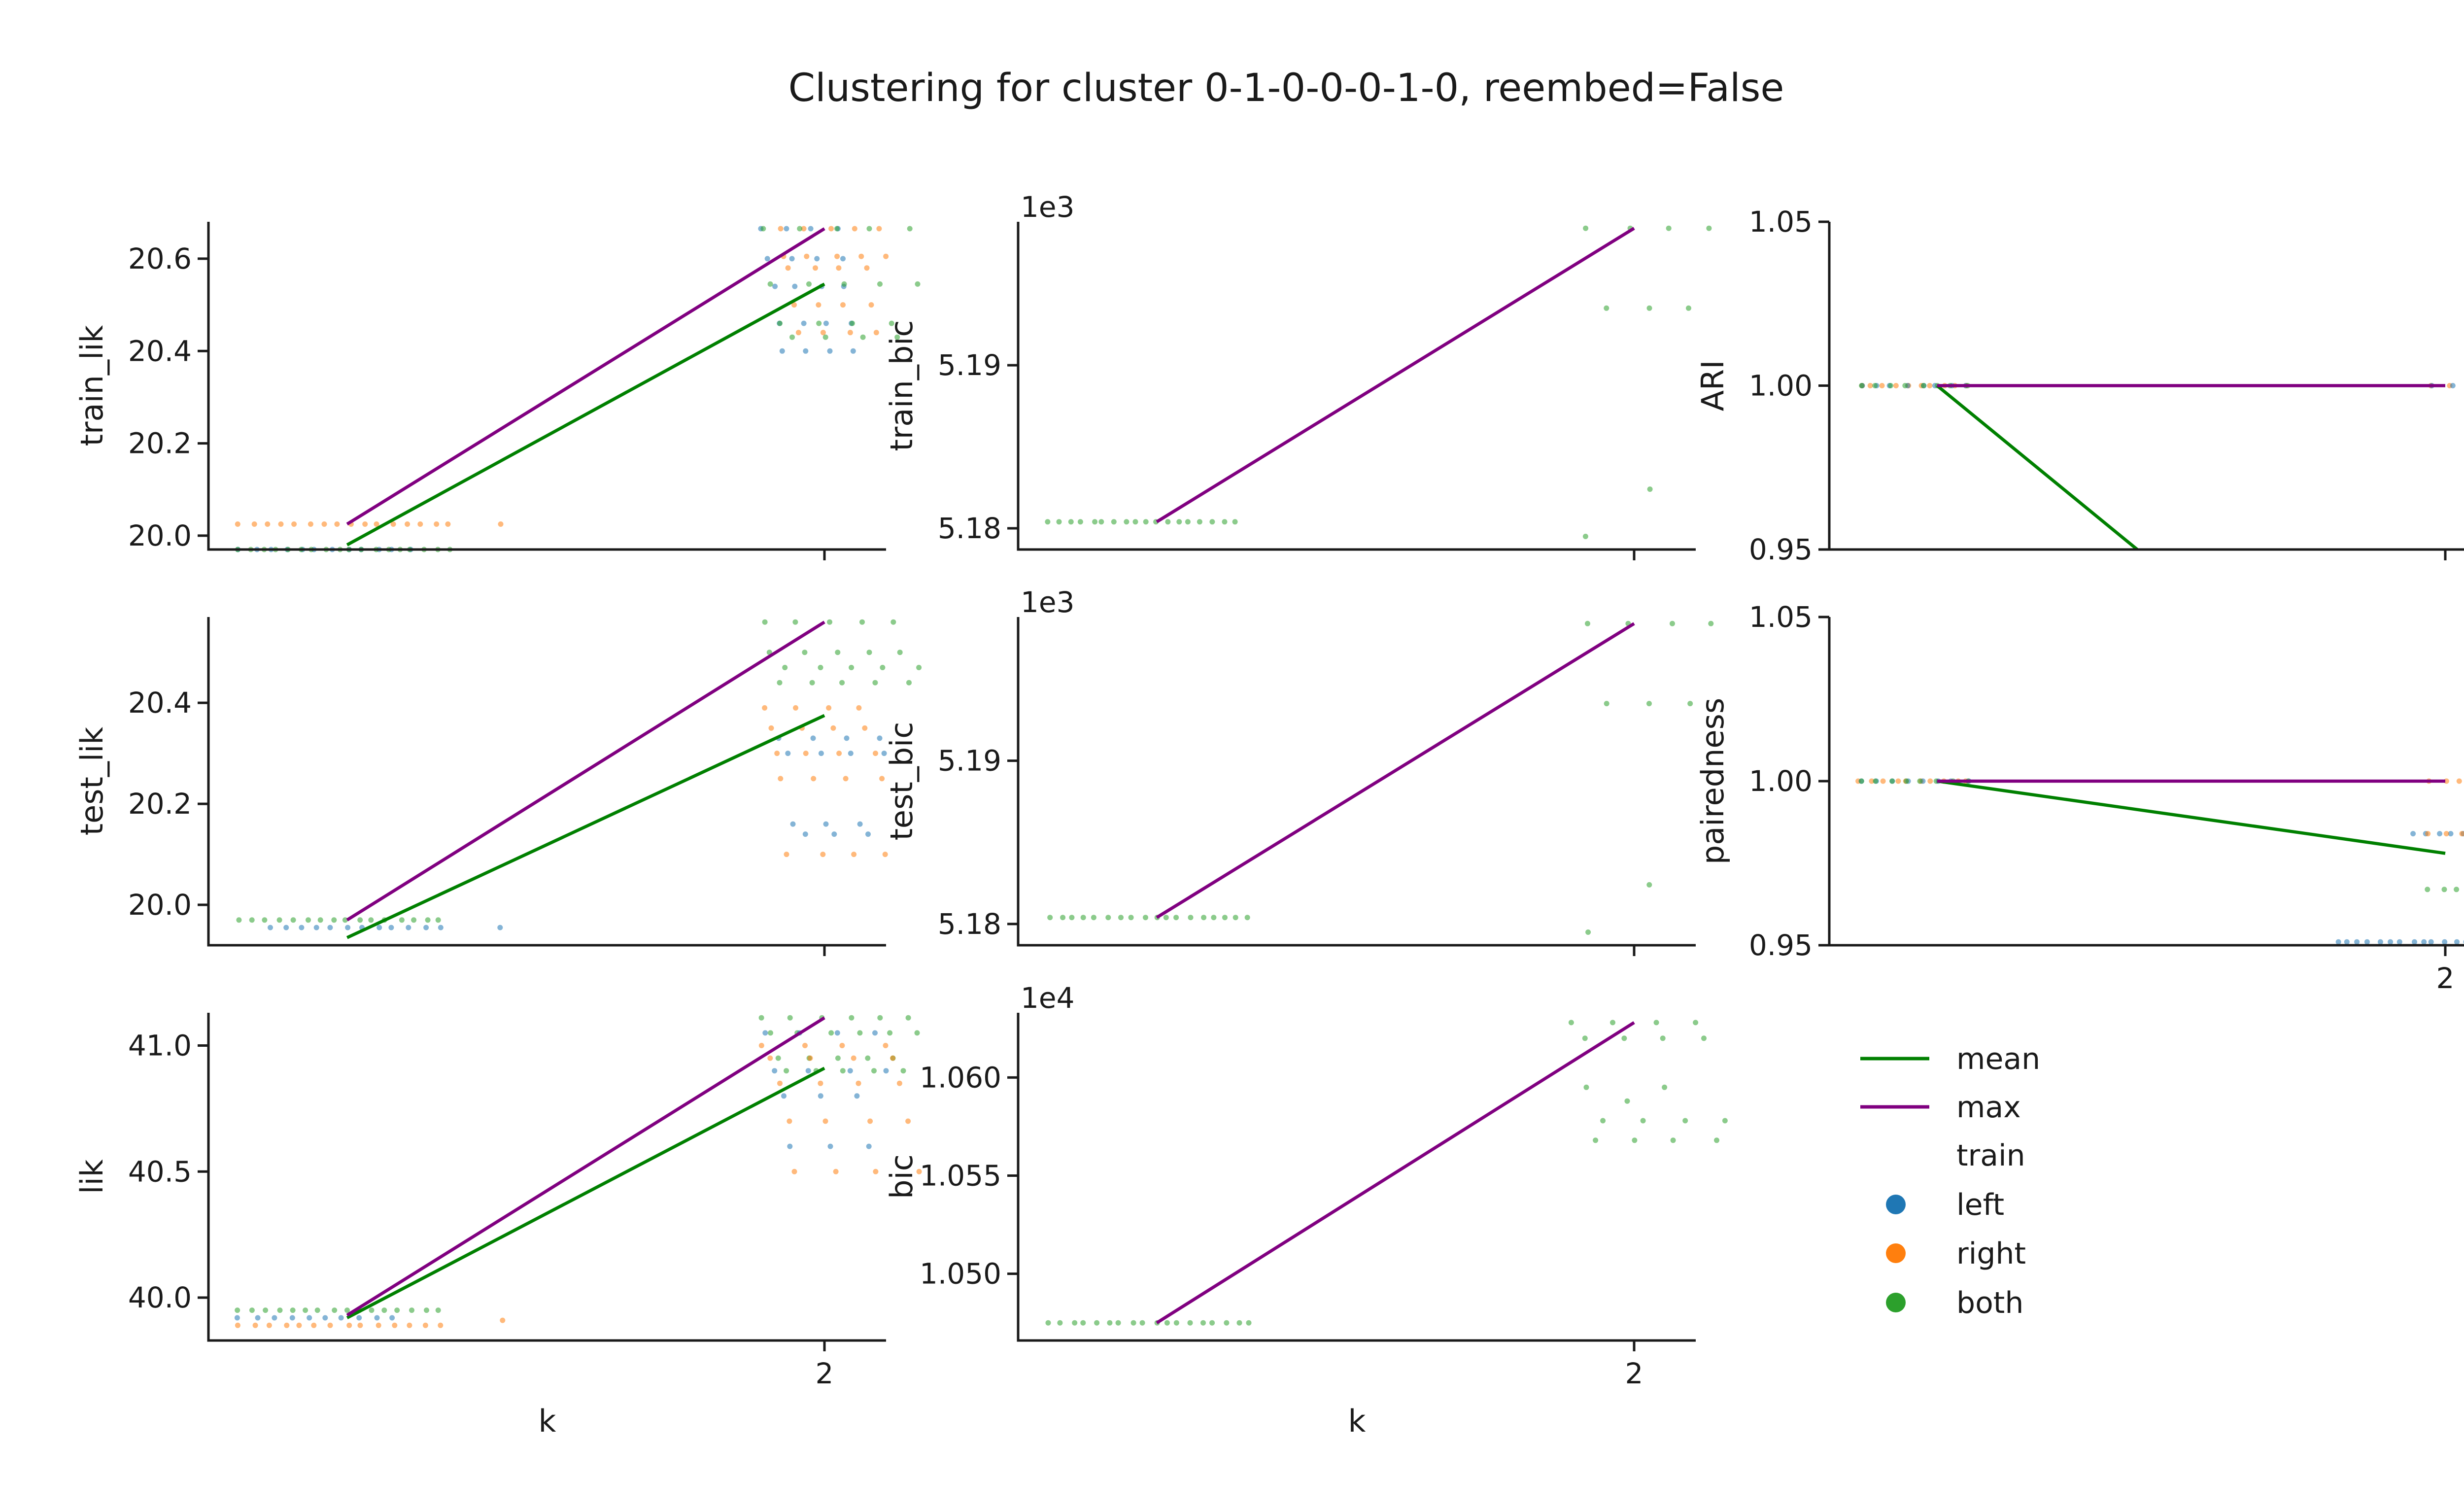 This screenshot has height=1511, width=2464. What do you see at coordinates (160, 905) in the screenshot?
I see `y-tick-label: 20.0` at bounding box center [160, 905].